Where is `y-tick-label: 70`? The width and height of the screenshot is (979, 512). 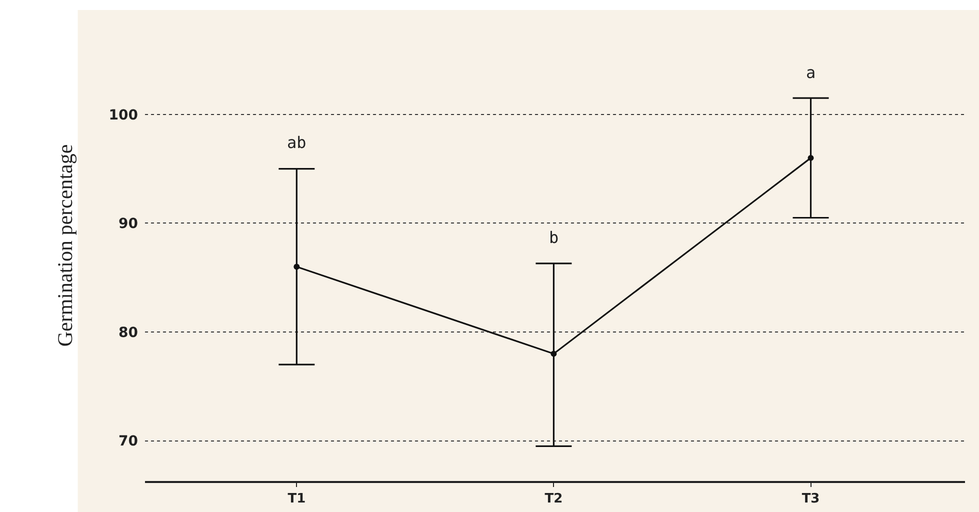
y-tick-label: 70 is located at coordinates (128, 442).